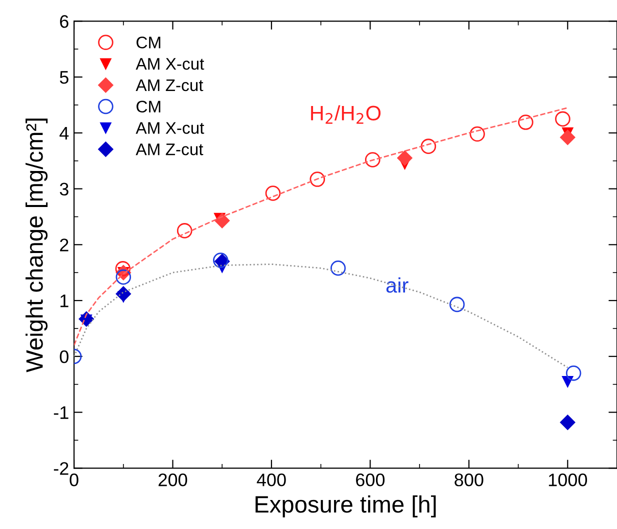 The height and width of the screenshot is (529, 617). Describe the element at coordinates (61, 412) in the screenshot. I see `y-tick-label: -1` at that location.